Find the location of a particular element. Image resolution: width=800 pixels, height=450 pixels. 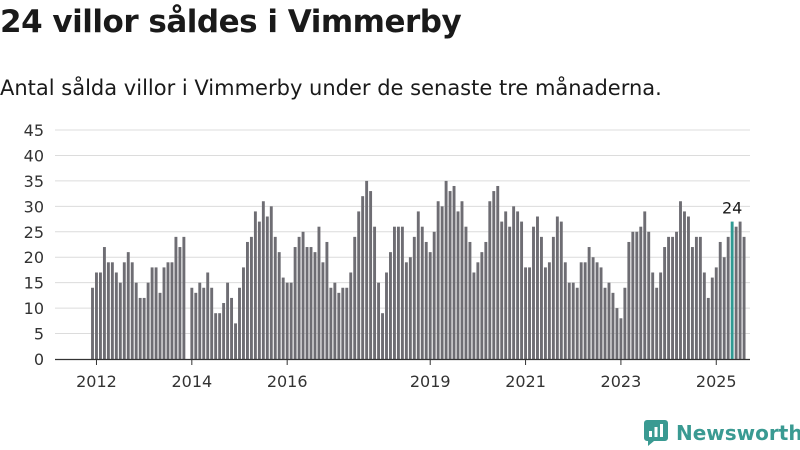

y-tick-label: 35 is located at coordinates (34, 181).